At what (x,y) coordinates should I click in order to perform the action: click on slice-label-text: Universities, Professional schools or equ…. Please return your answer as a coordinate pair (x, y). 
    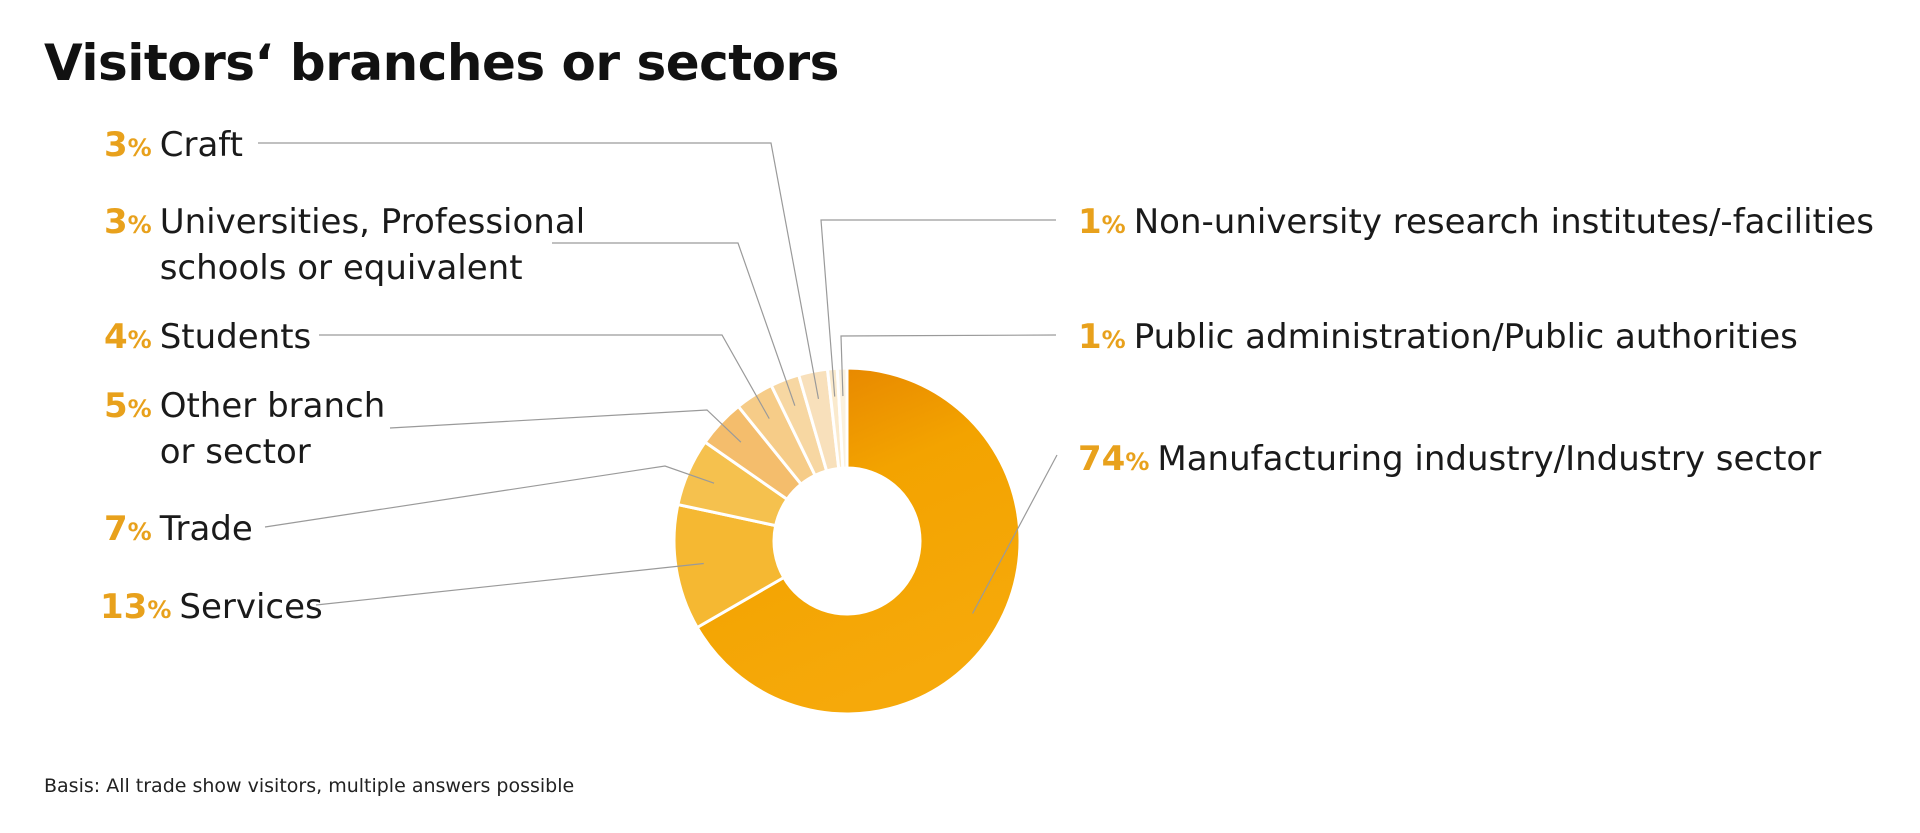
    Looking at the image, I should click on (372, 245).